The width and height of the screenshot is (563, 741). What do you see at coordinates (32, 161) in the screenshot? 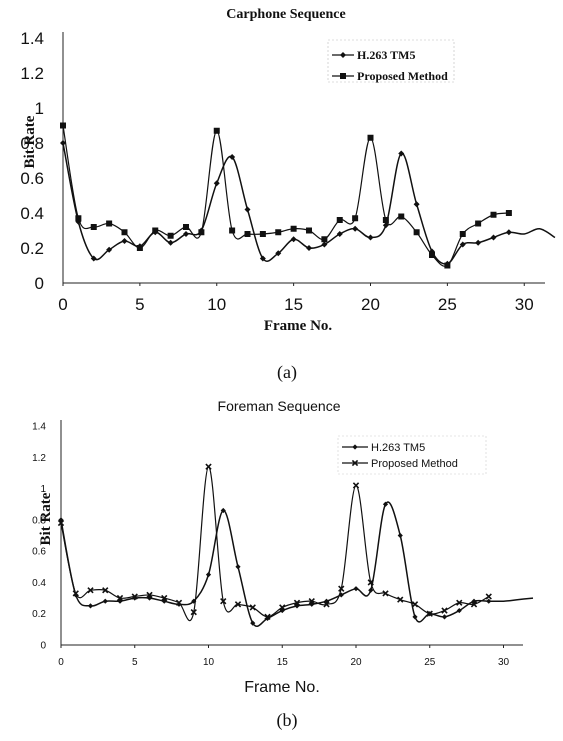
I see `y-ticks: 0 0.2 0.4 0.6 0.8 1 1.2 1.4` at bounding box center [32, 161].